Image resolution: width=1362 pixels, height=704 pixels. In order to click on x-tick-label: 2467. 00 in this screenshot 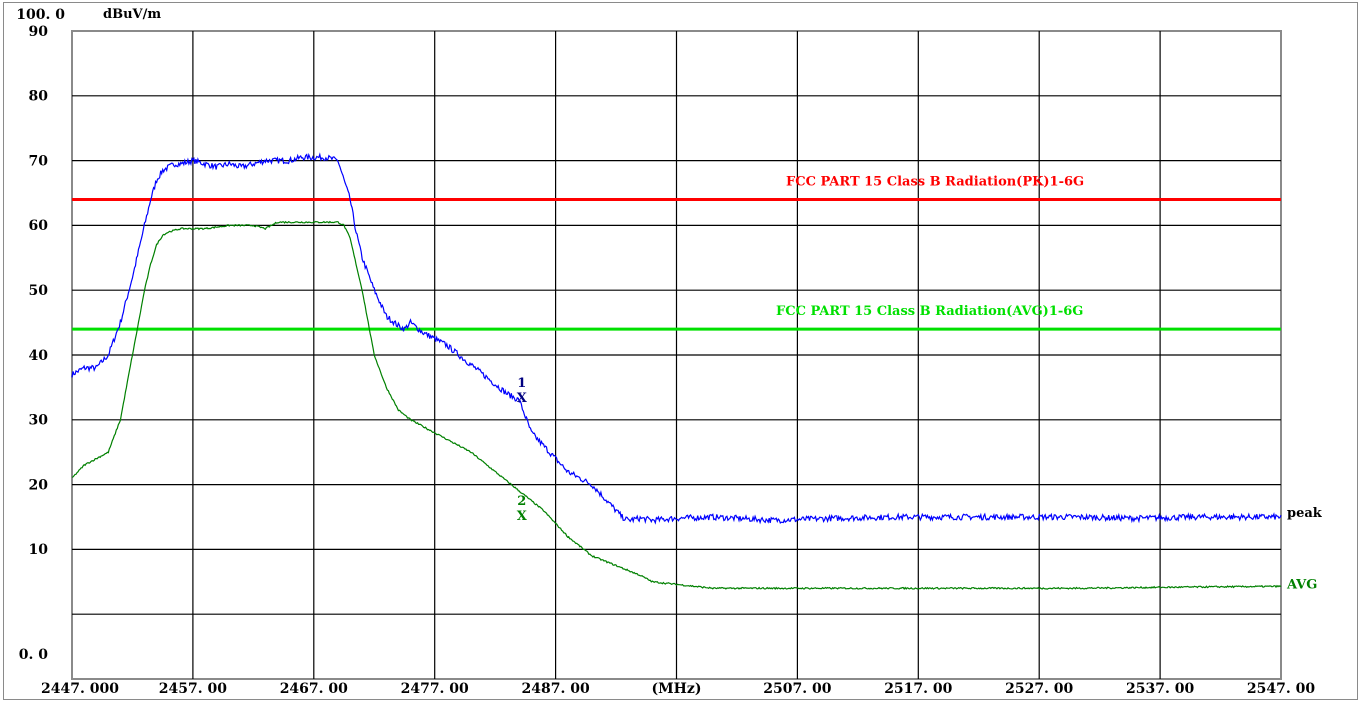, I will do `click(314, 689)`.